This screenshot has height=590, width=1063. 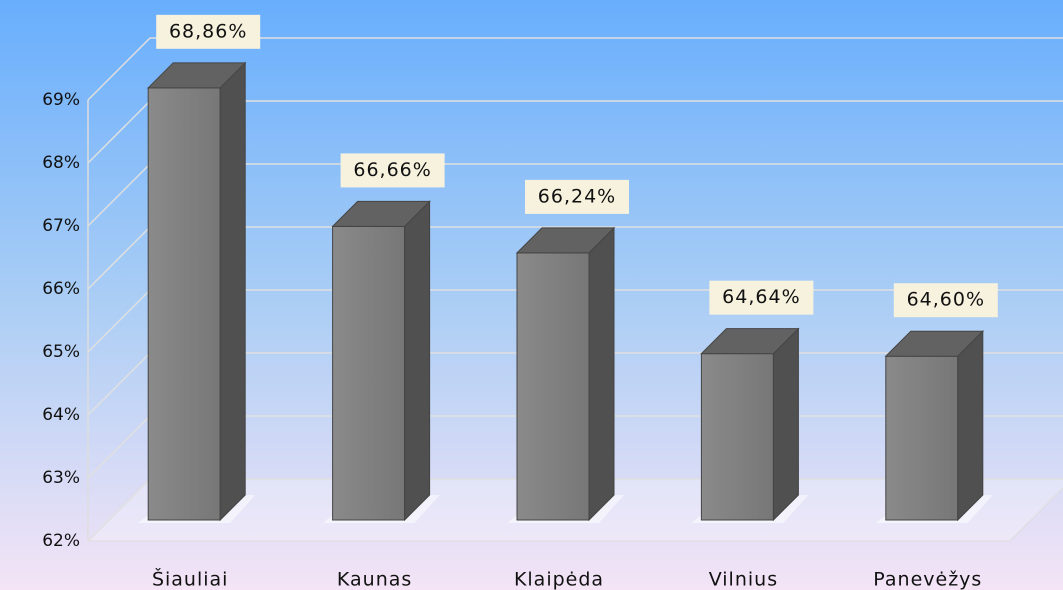 I want to click on value-label: 66,24%, so click(x=577, y=196).